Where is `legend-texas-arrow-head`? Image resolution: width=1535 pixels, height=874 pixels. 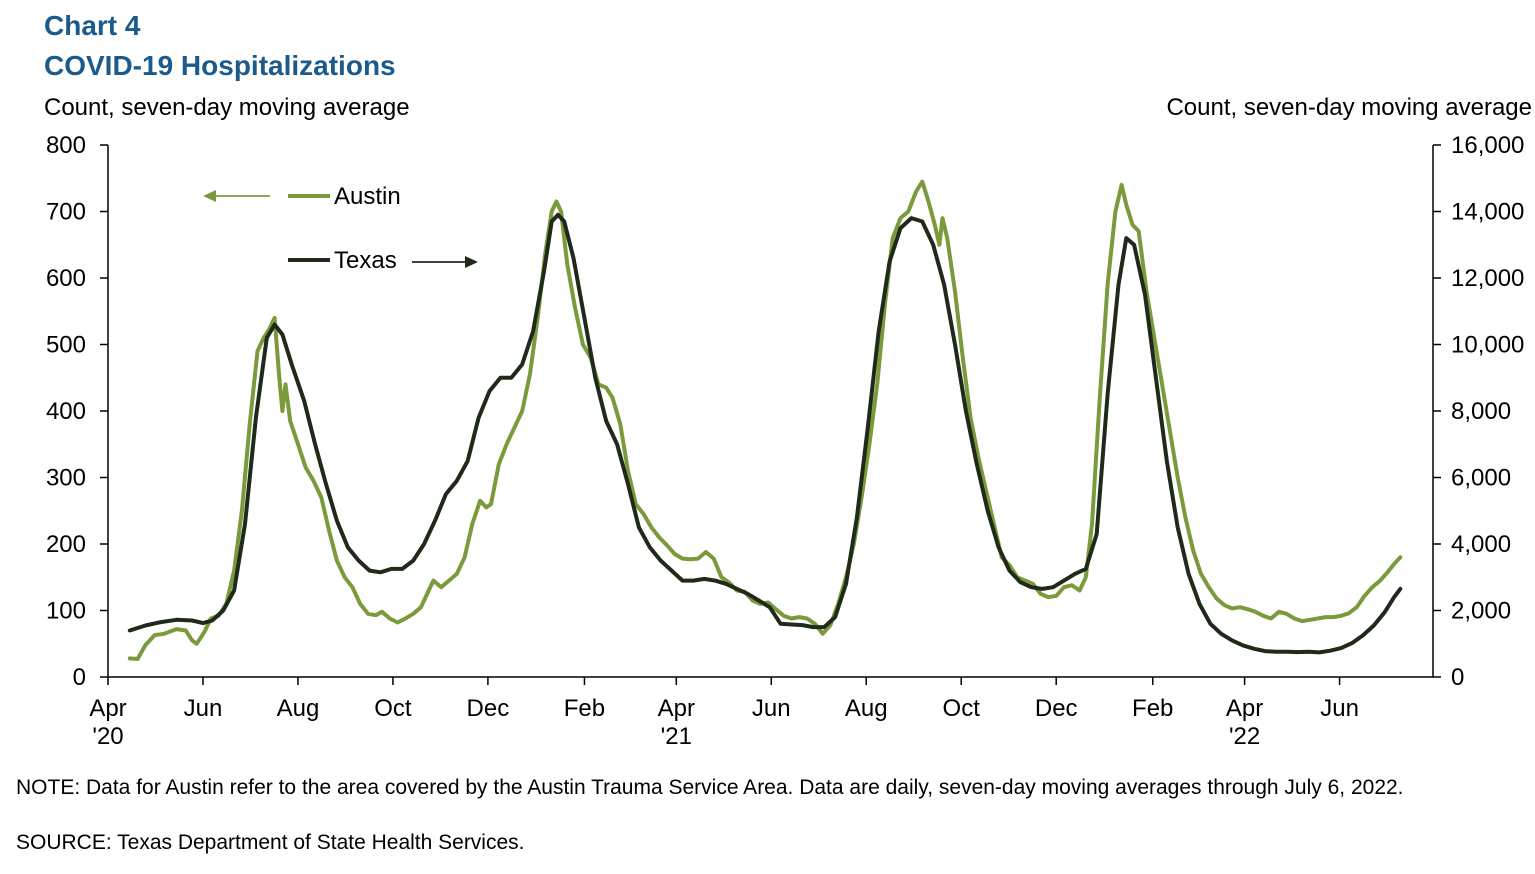 legend-texas-arrow-head is located at coordinates (471, 262).